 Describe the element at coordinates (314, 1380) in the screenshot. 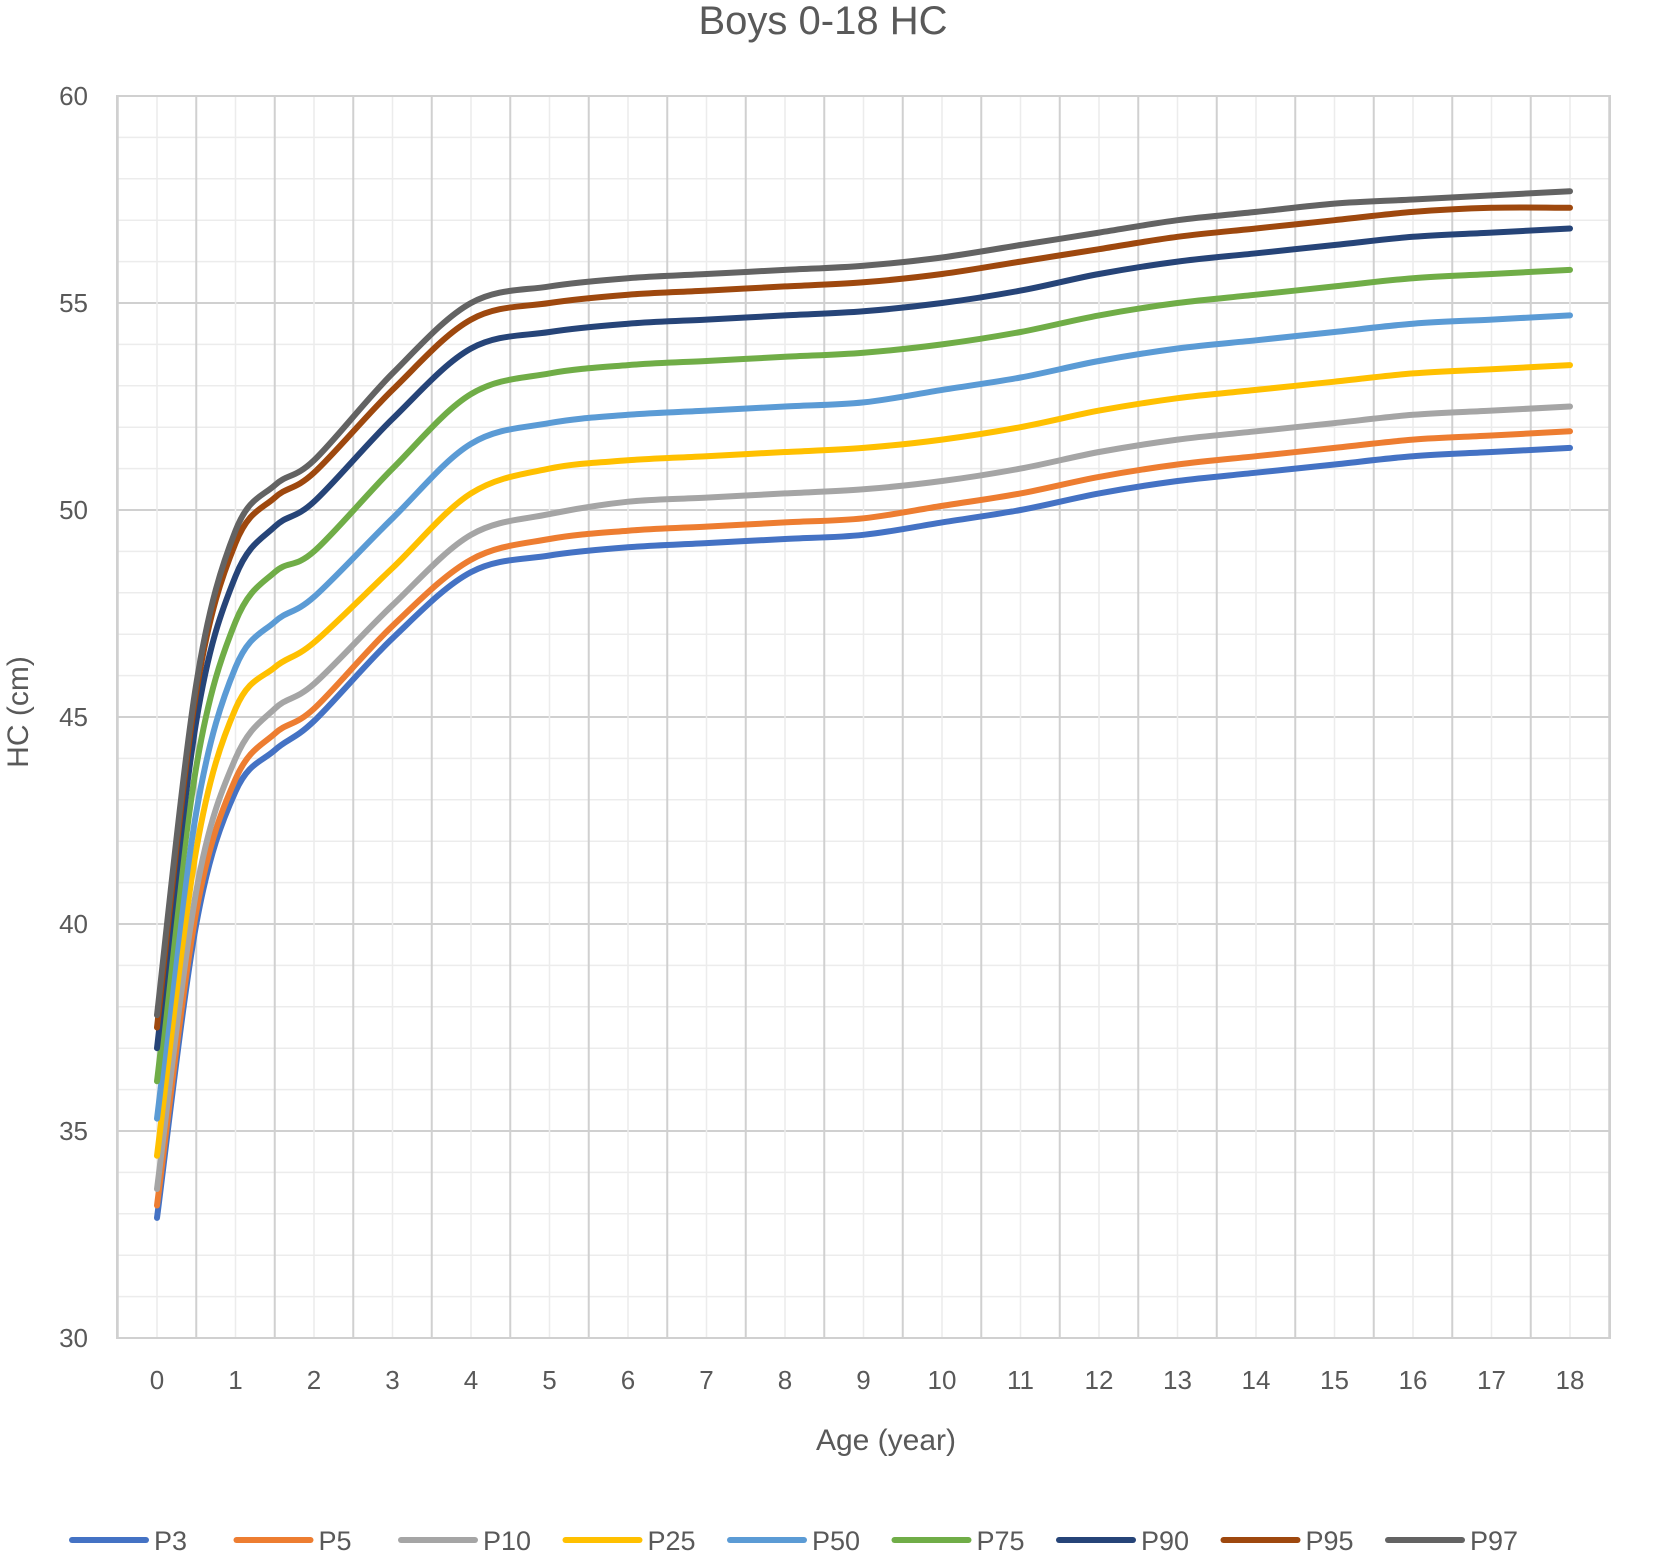

I see `x-tick-label: 2` at that location.